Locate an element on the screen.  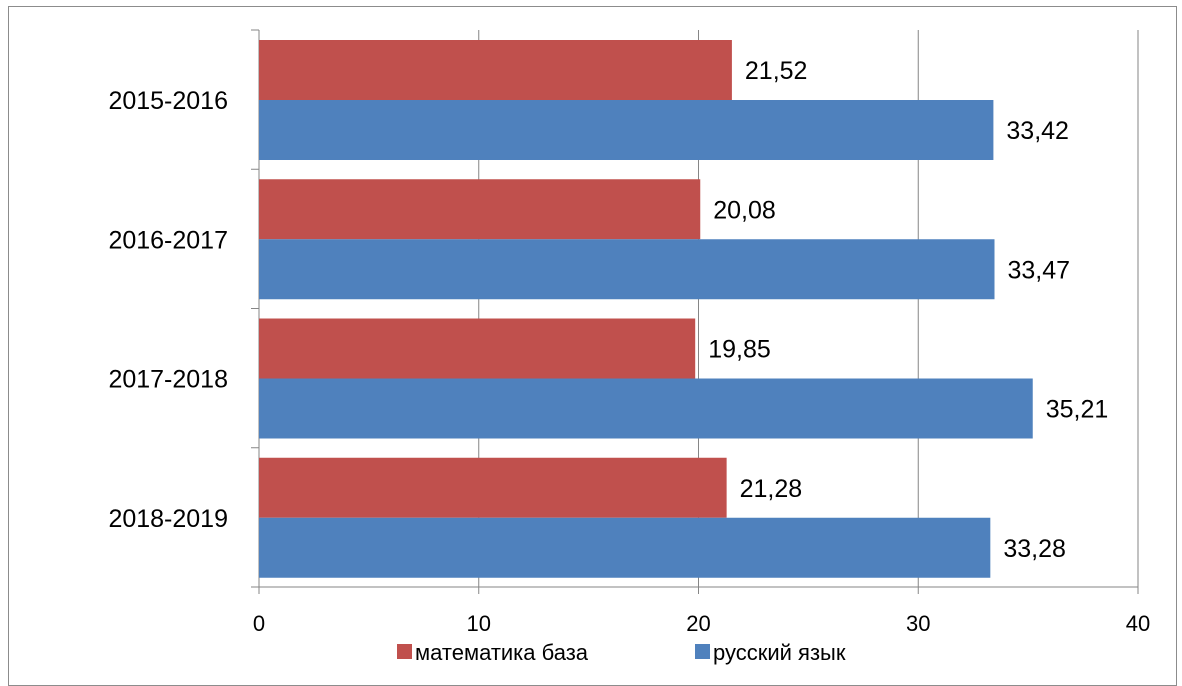
legend-swatch-math is located at coordinates (404, 651).